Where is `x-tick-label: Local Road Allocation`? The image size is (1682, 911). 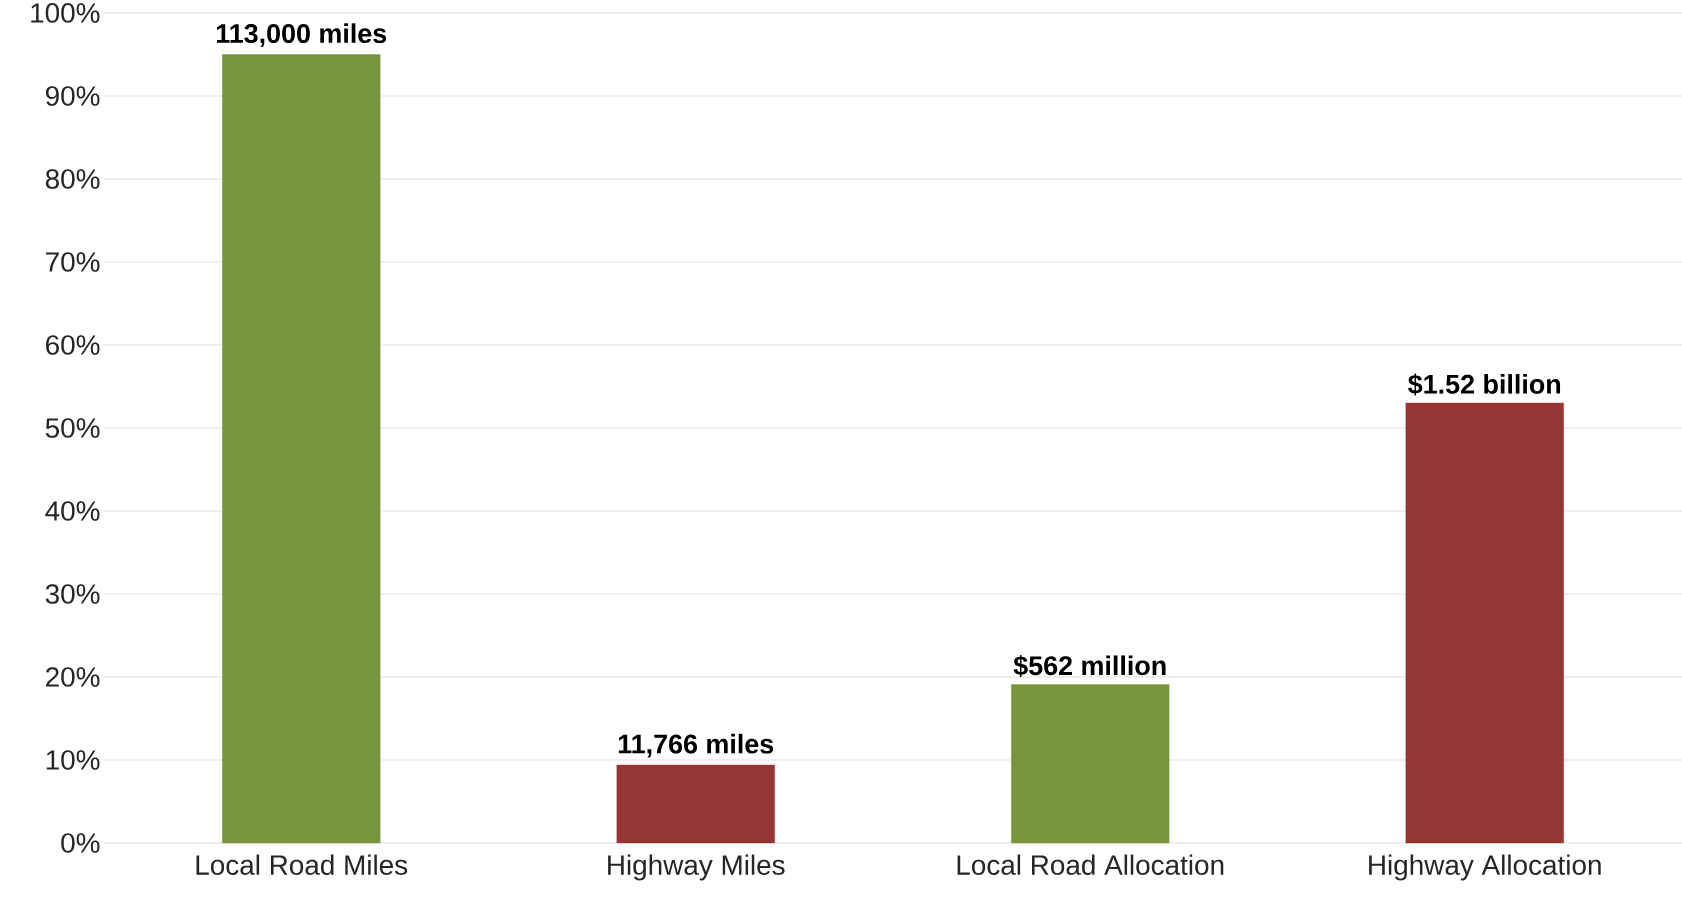
x-tick-label: Local Road Allocation is located at coordinates (1090, 864).